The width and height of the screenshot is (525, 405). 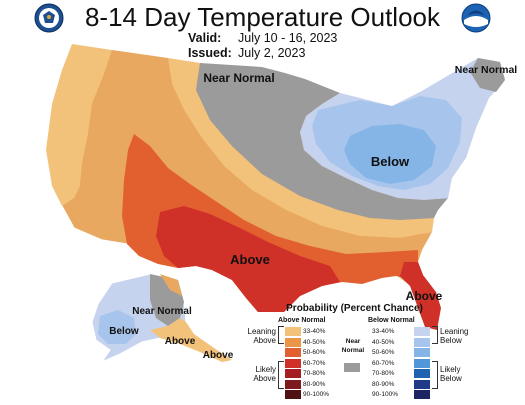 What do you see at coordinates (383, 373) in the screenshot?
I see `legend-below-bin-label: 70-80%` at bounding box center [383, 373].